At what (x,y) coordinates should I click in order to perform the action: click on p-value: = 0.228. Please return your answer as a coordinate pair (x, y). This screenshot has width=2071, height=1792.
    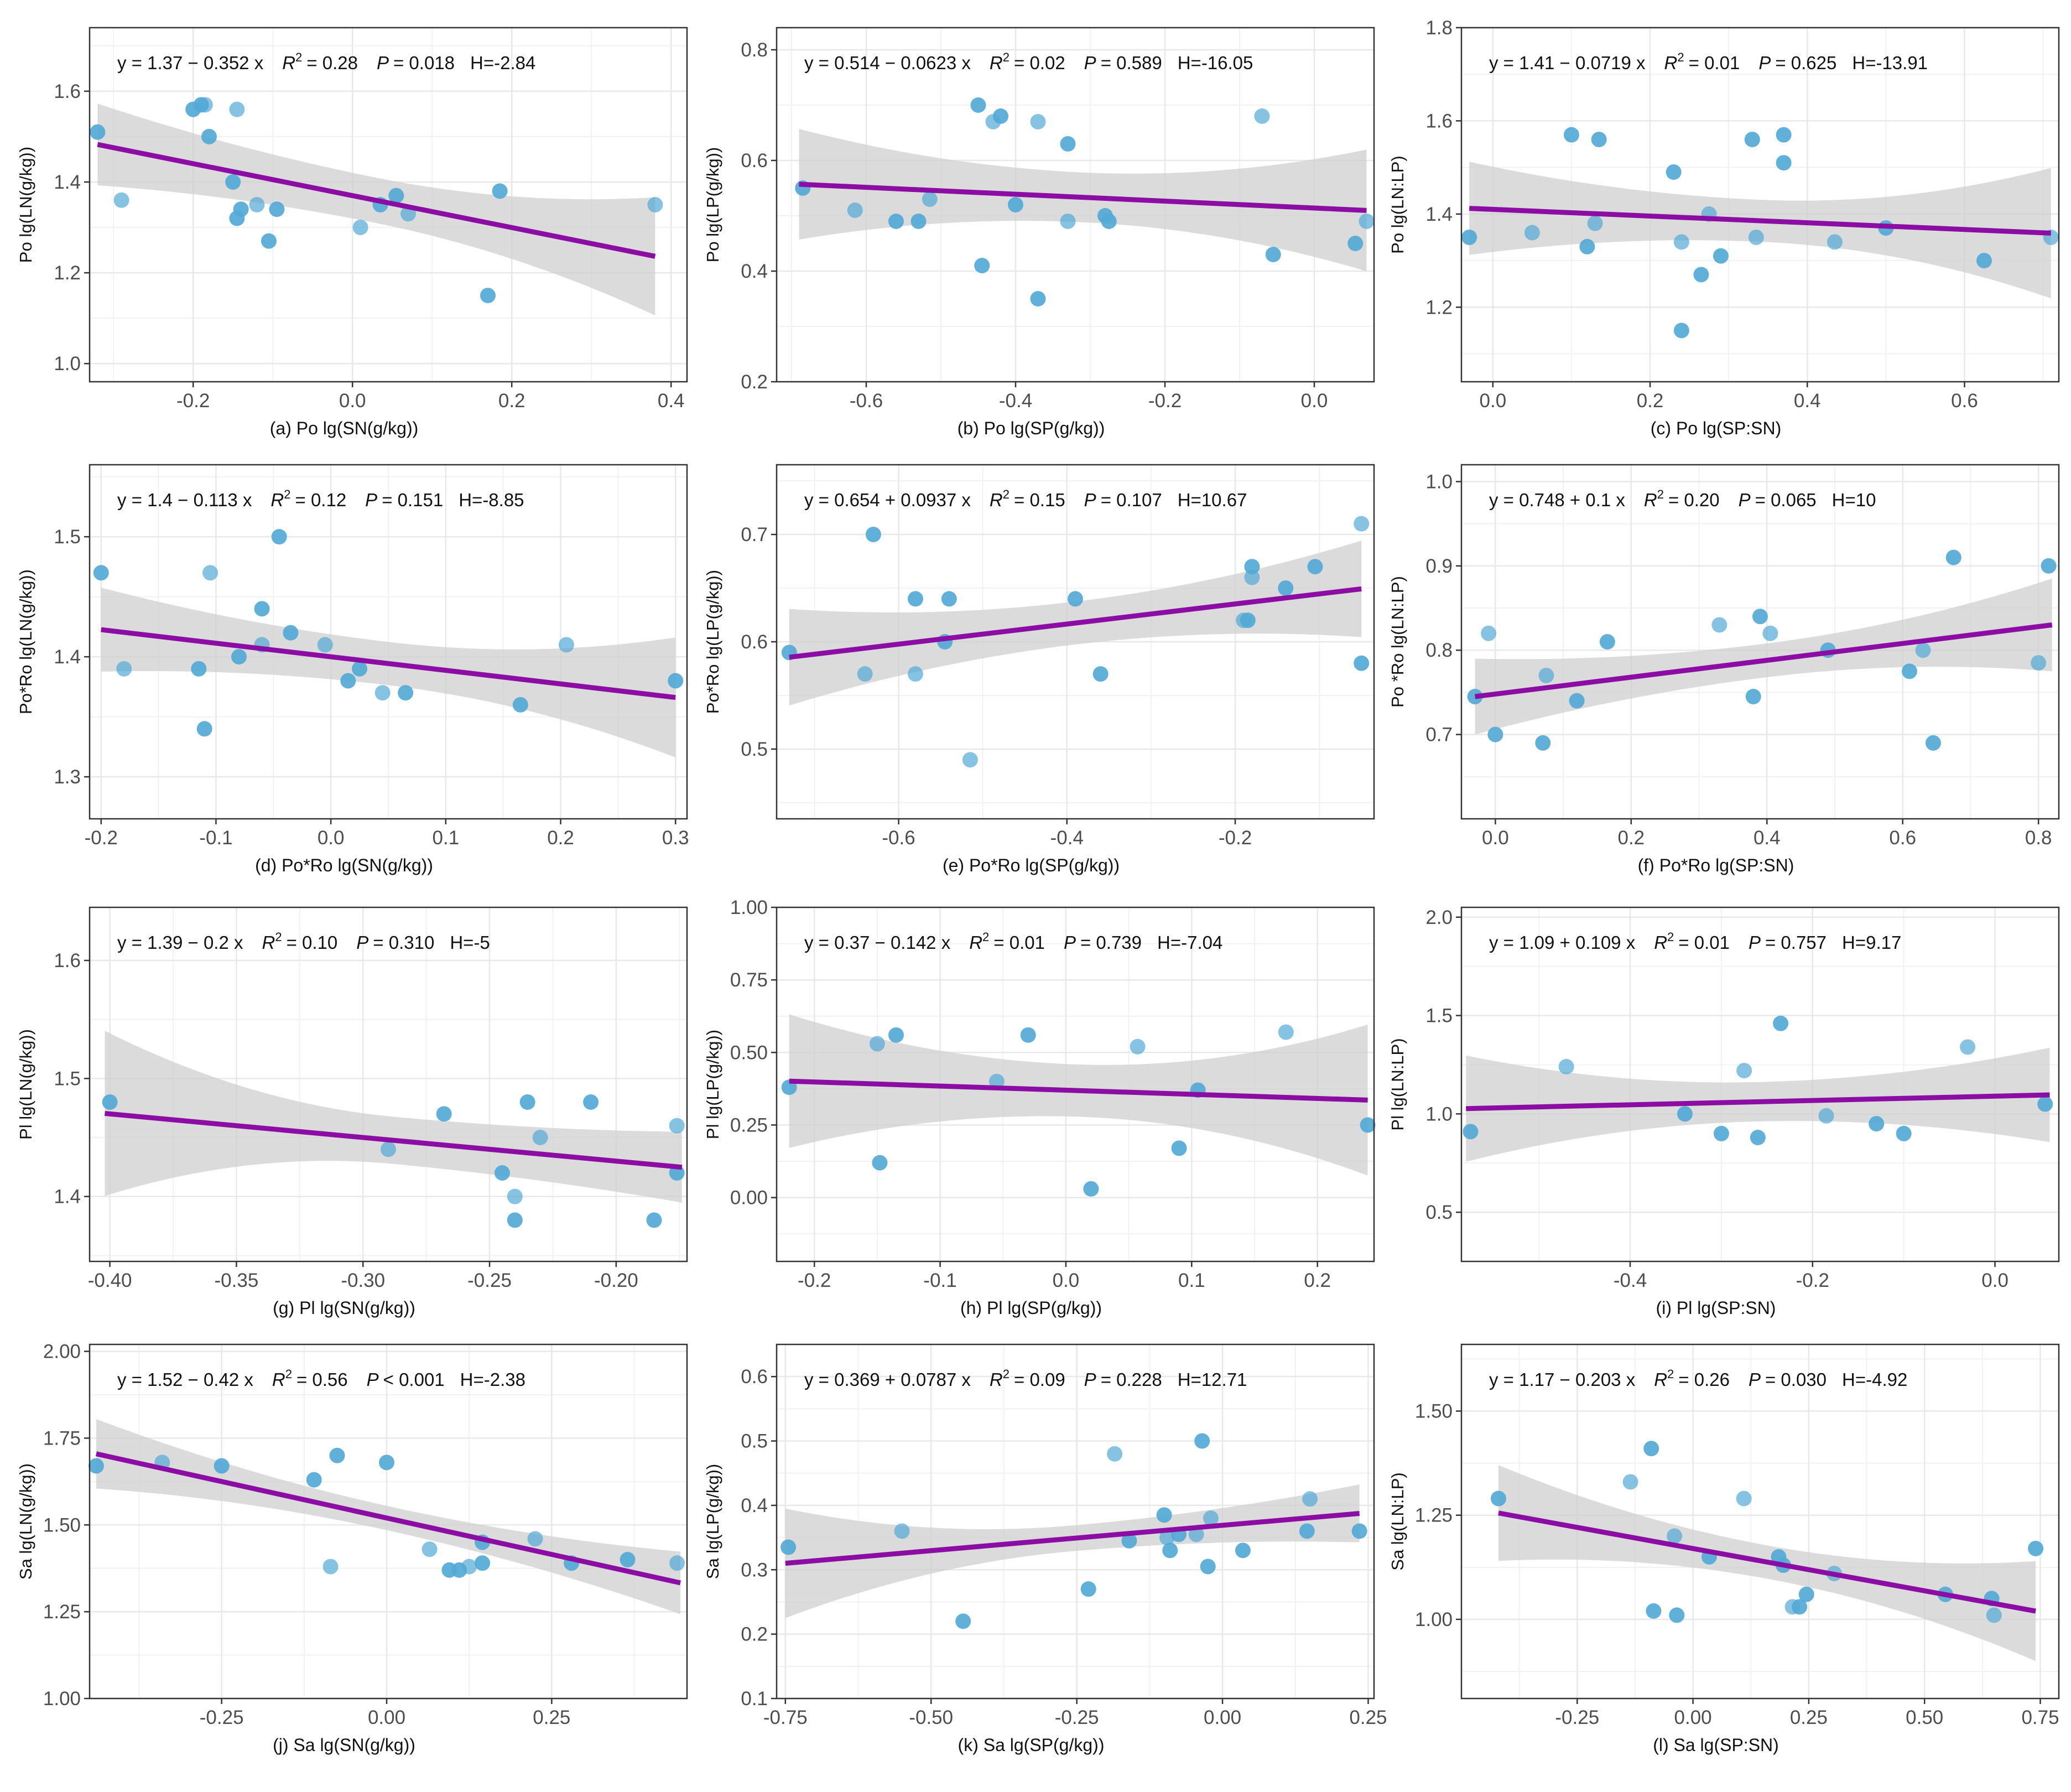
    Looking at the image, I should click on (1131, 1379).